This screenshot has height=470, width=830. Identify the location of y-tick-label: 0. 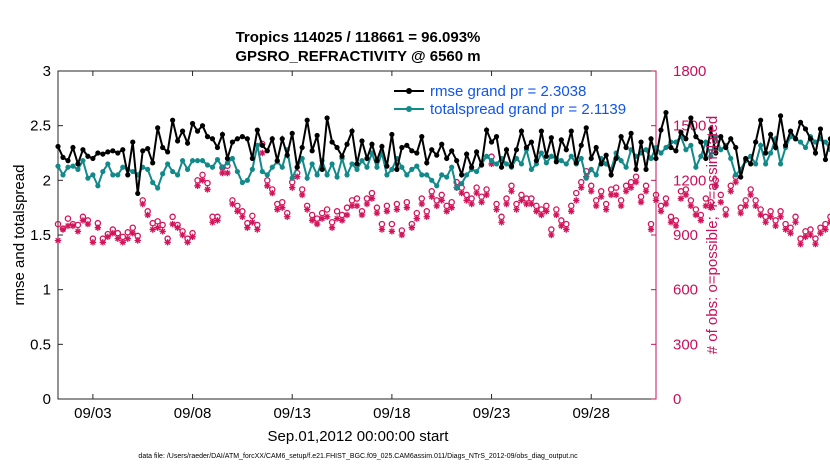
(47, 399).